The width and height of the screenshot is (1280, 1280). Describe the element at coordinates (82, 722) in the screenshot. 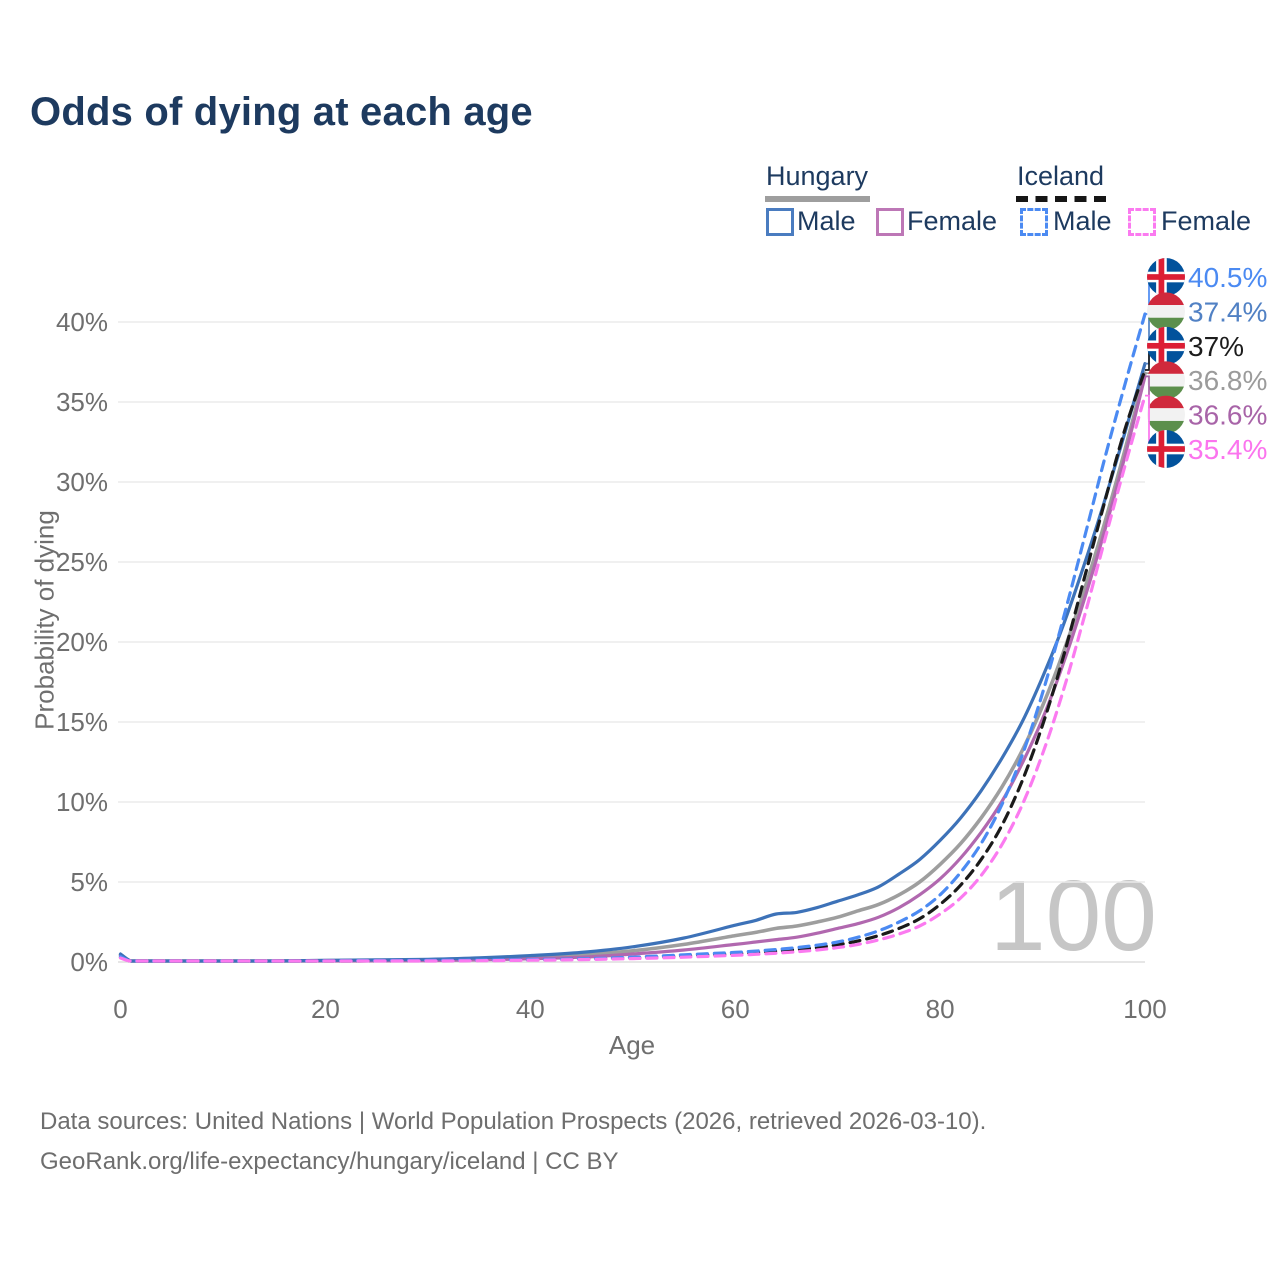

I see `y-tick-label: 15%` at that location.